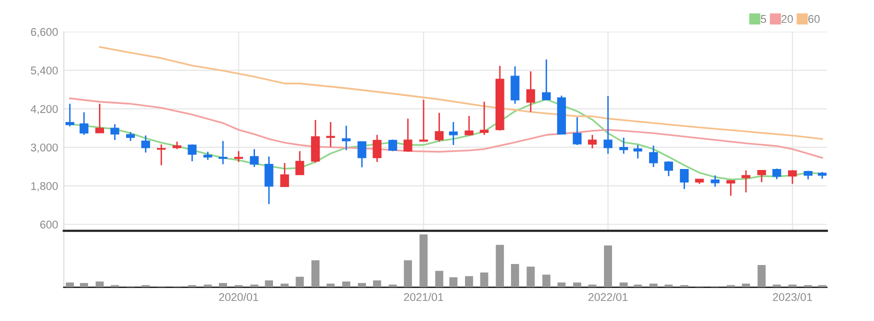 This screenshot has height=321, width=874. Describe the element at coordinates (787, 19) in the screenshot. I see `legend-label: 20` at that location.